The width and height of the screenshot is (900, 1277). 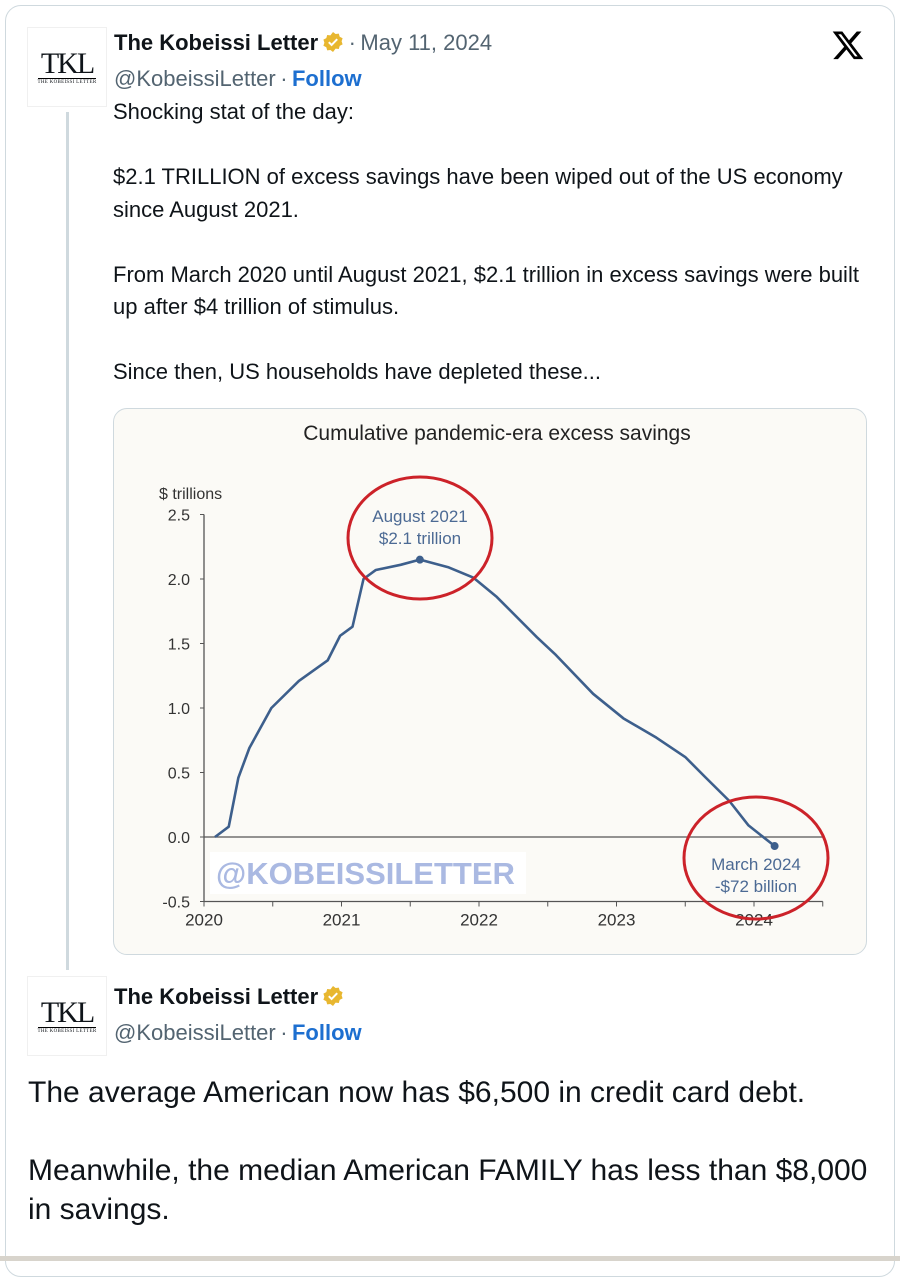 I want to click on author-handle: @KobeissiLetter, so click(x=195, y=78).